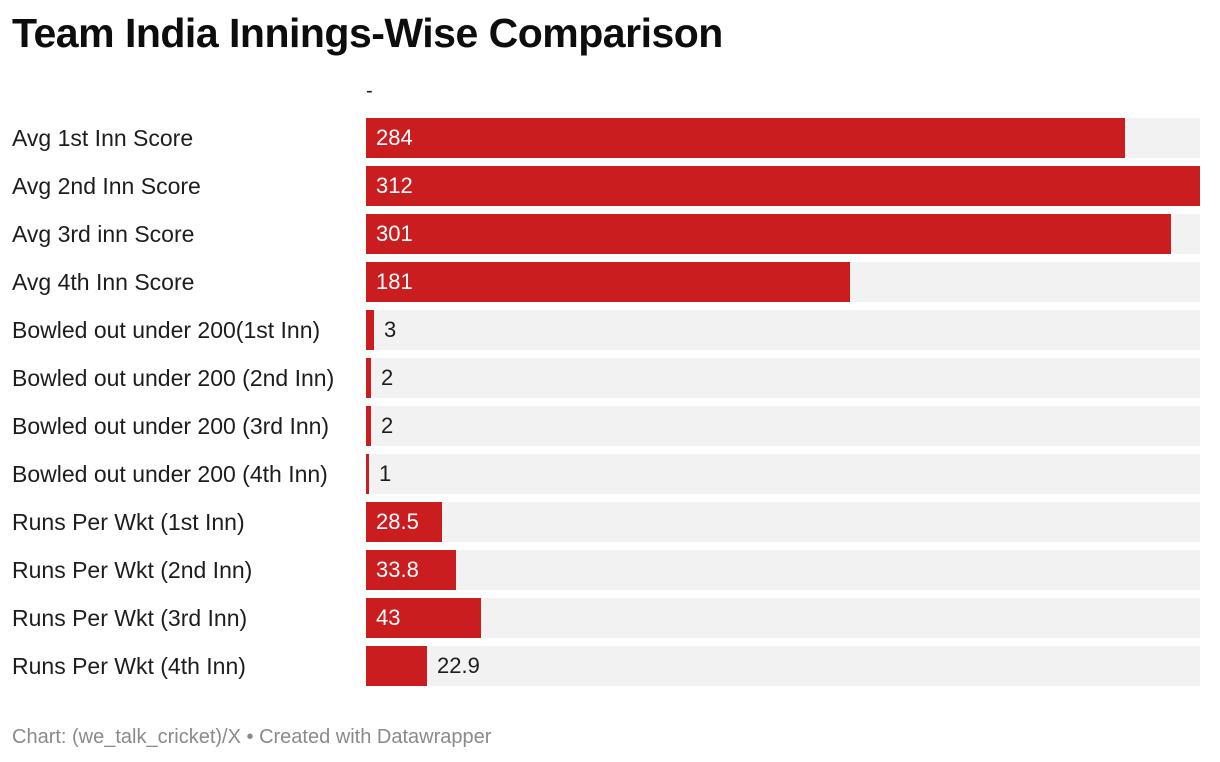  Describe the element at coordinates (397, 569) in the screenshot. I see `value-label: 33.8` at that location.